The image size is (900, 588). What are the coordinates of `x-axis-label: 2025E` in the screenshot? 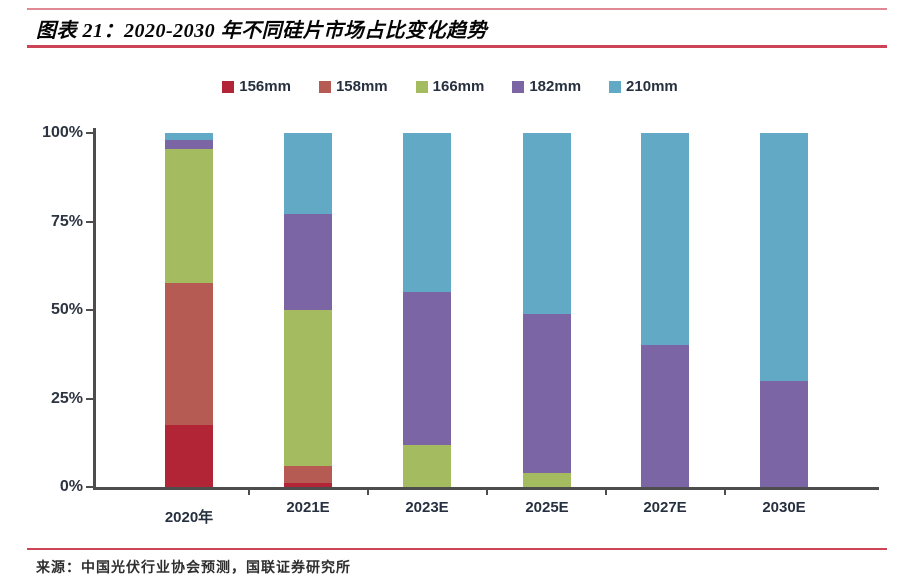 It's located at (547, 507).